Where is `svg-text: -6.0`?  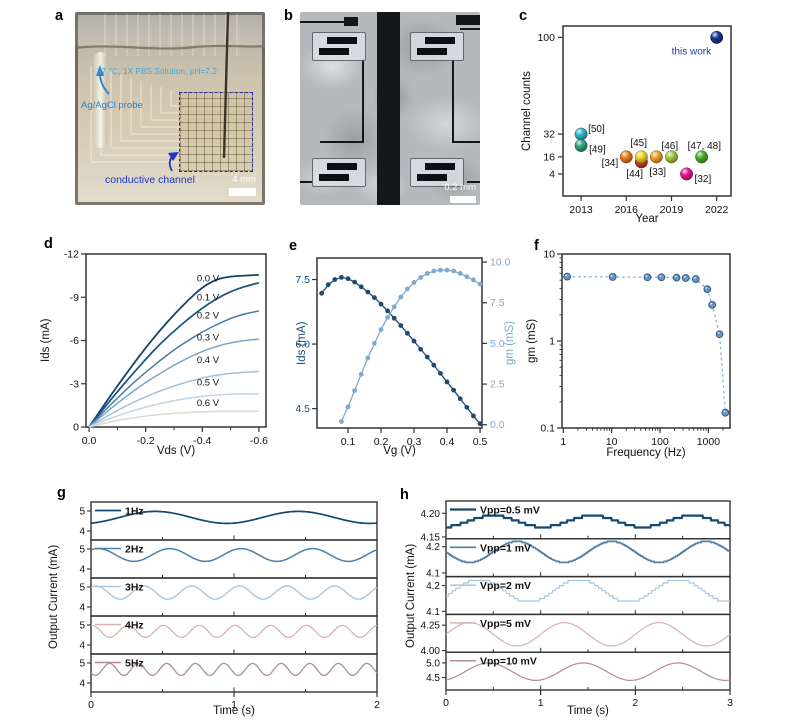 svg-text: -6.0 is located at coordinates (303, 345).